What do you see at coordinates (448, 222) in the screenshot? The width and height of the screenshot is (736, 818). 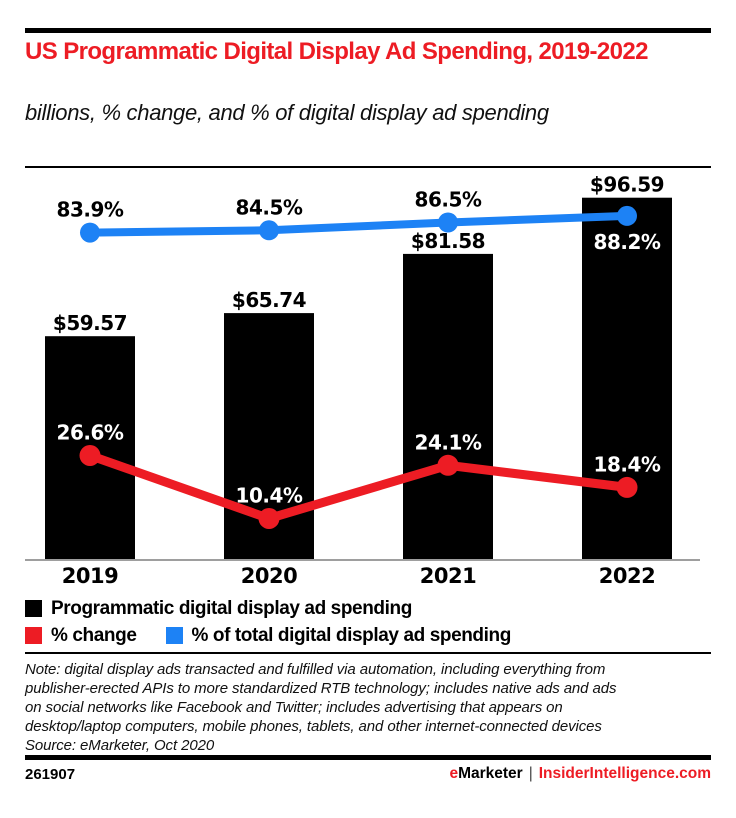 I see `line-pct-of-total-point-2021` at bounding box center [448, 222].